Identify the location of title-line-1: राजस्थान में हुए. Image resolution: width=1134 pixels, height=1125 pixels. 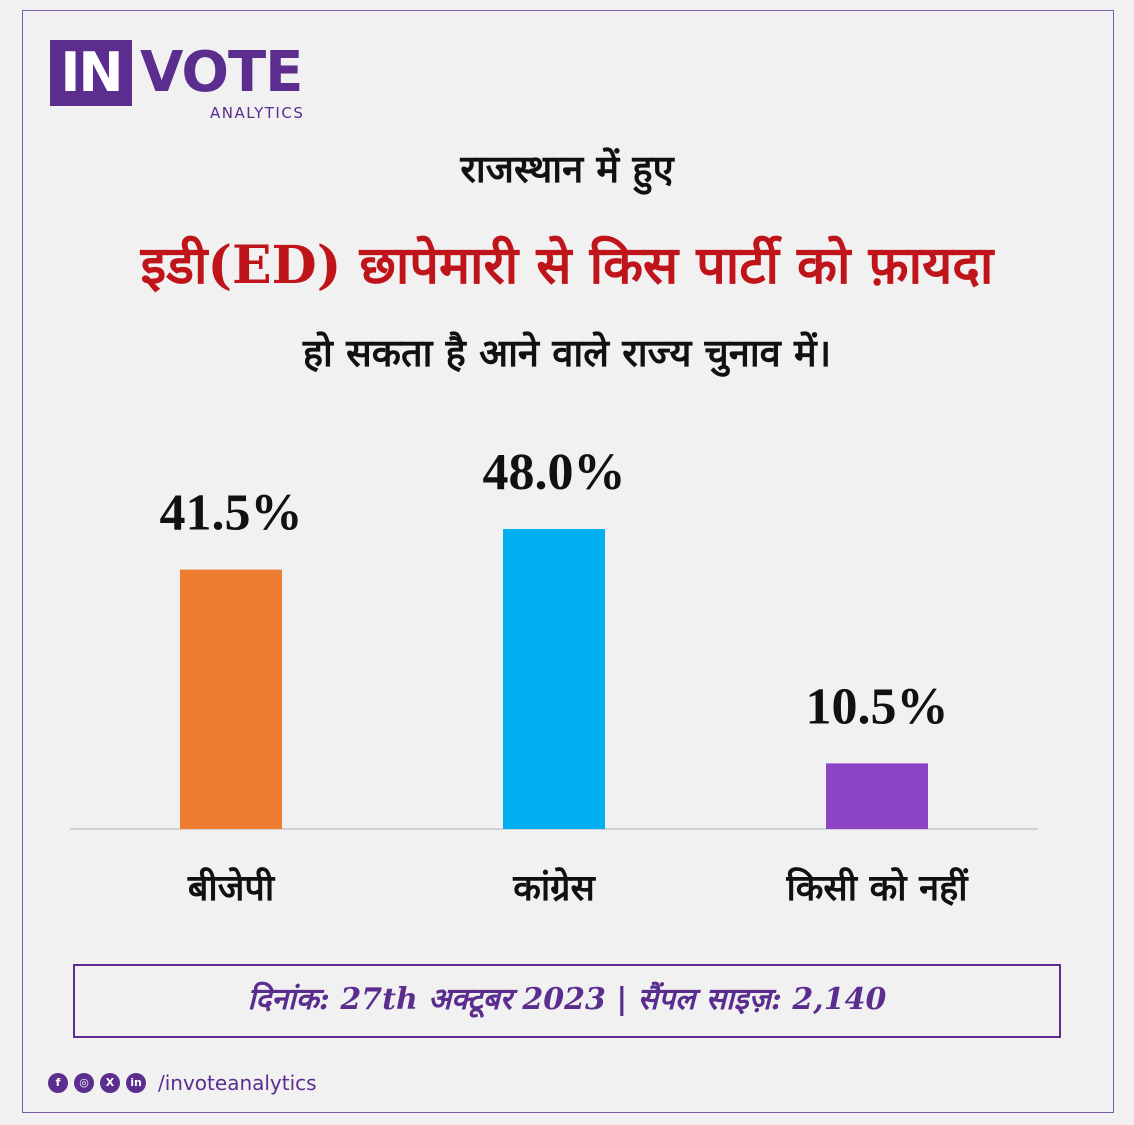
(567, 168).